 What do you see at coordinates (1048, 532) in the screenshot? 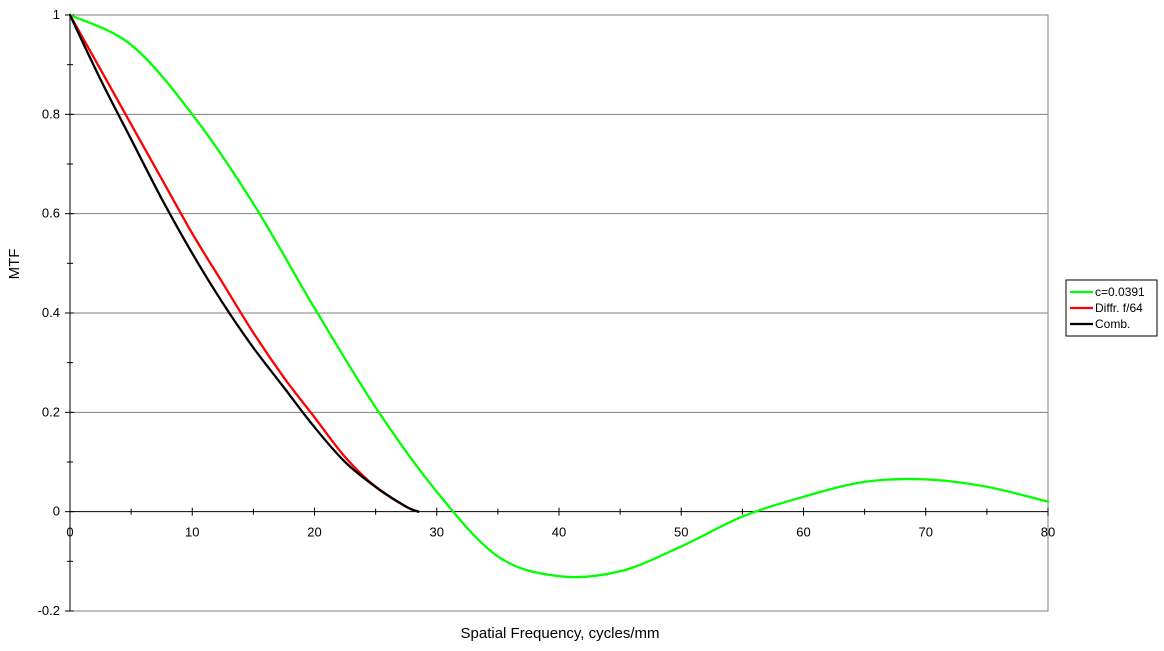
I see `x-tick-label: 80` at bounding box center [1048, 532].